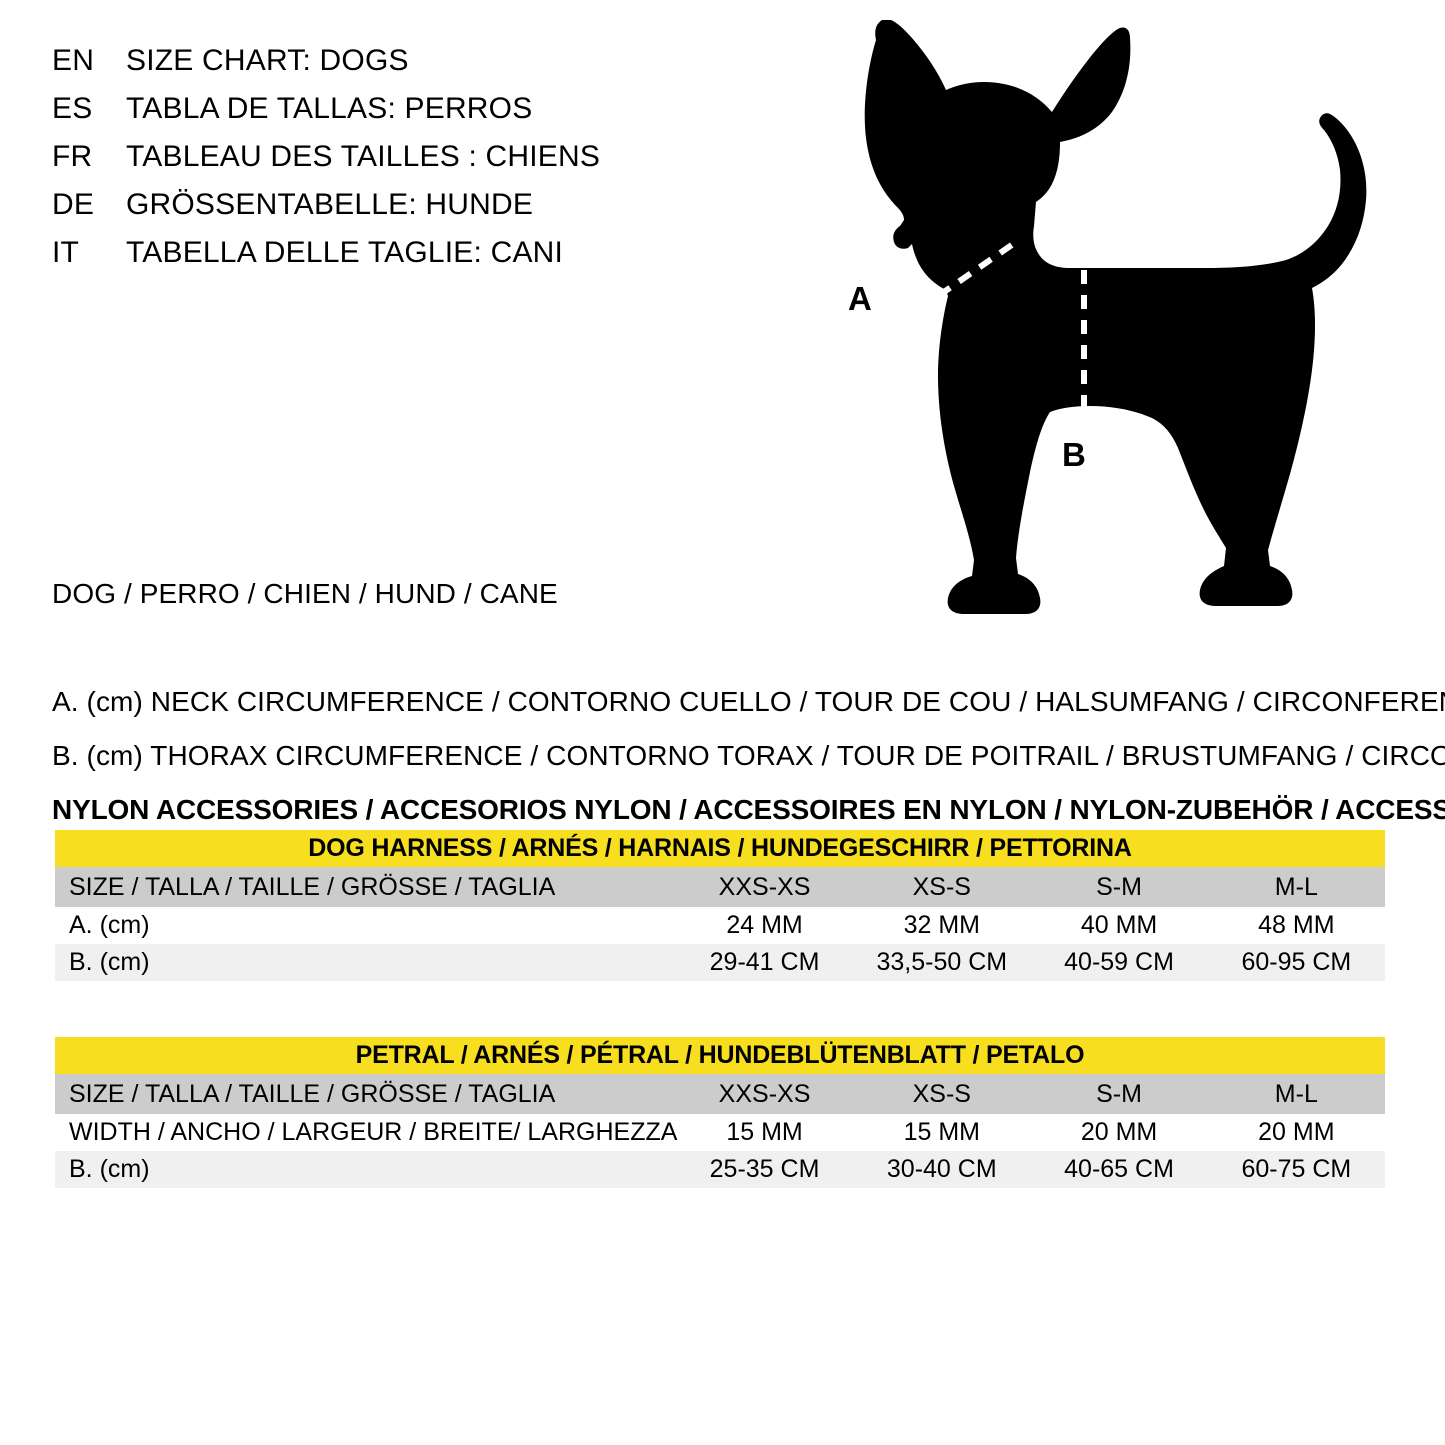  What do you see at coordinates (1074, 454) in the screenshot?
I see `marker-label-b: B` at bounding box center [1074, 454].